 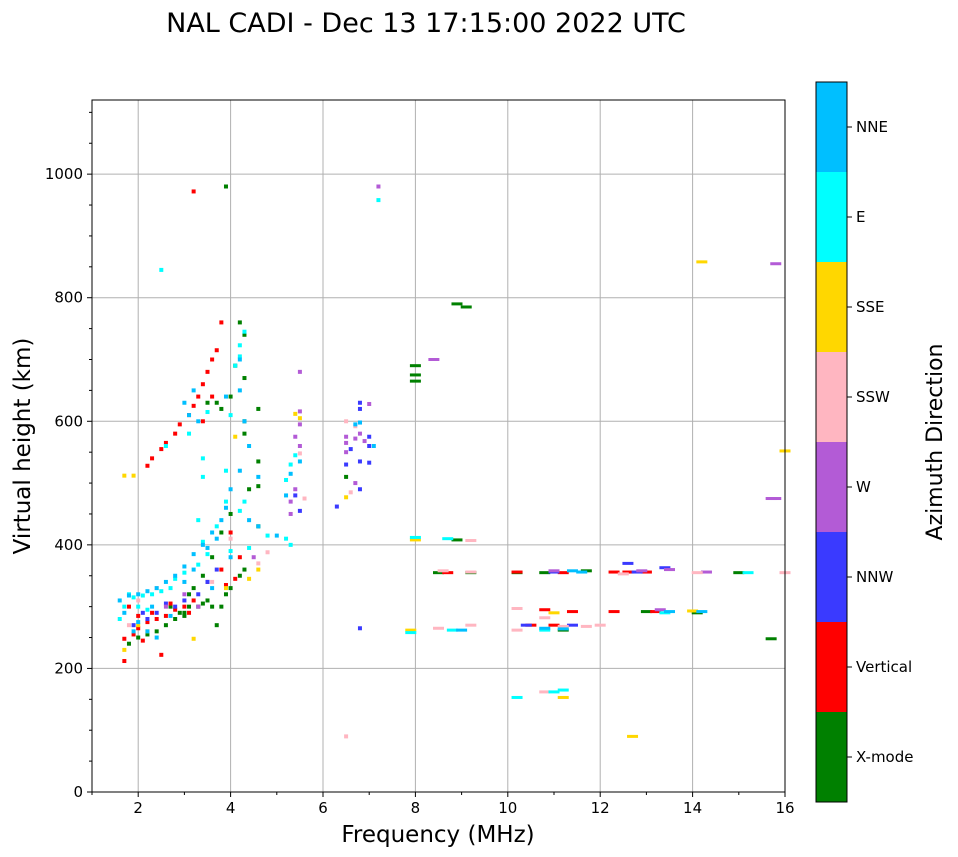 I want to click on y-tick-label: 200, so click(x=68, y=668).